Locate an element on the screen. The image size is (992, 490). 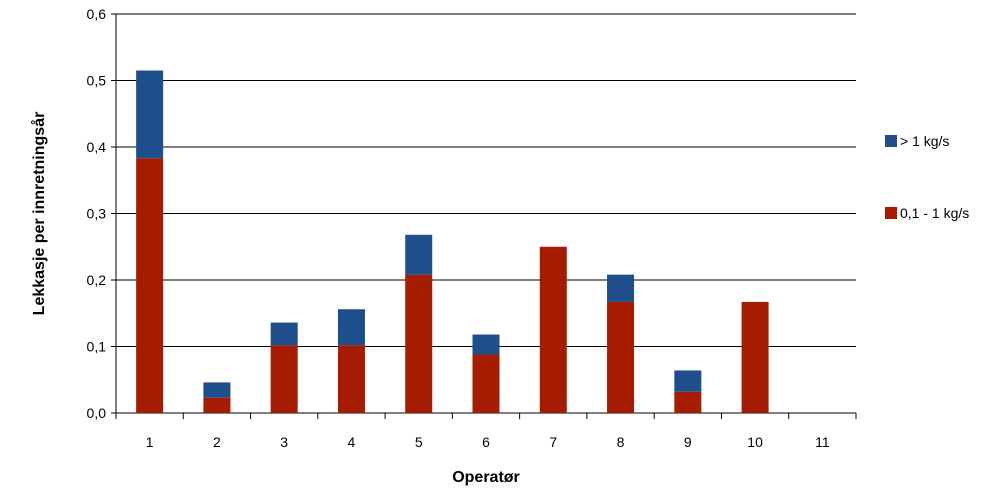
x-tick-label: 1 is located at coordinates (150, 442).